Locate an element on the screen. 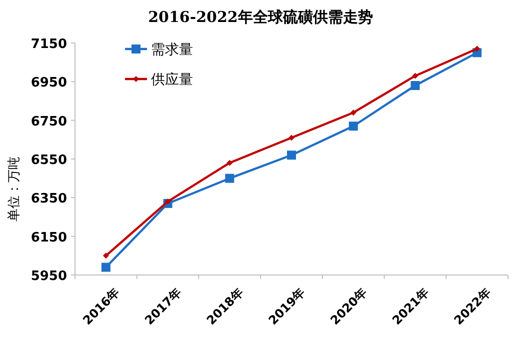 This screenshot has width=521, height=342. y-tick-label: 5950 is located at coordinates (48, 276).